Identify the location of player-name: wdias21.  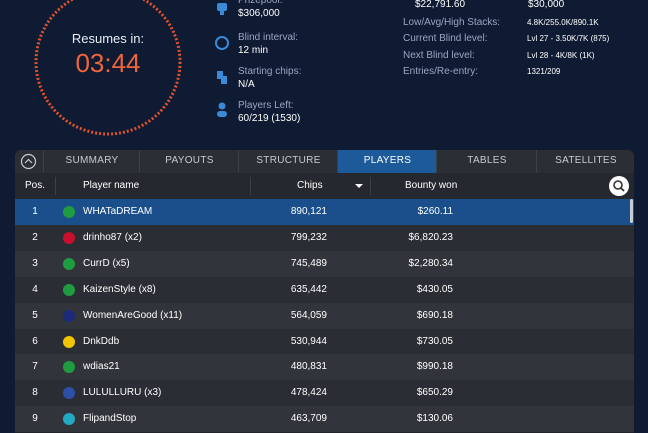
(101, 367).